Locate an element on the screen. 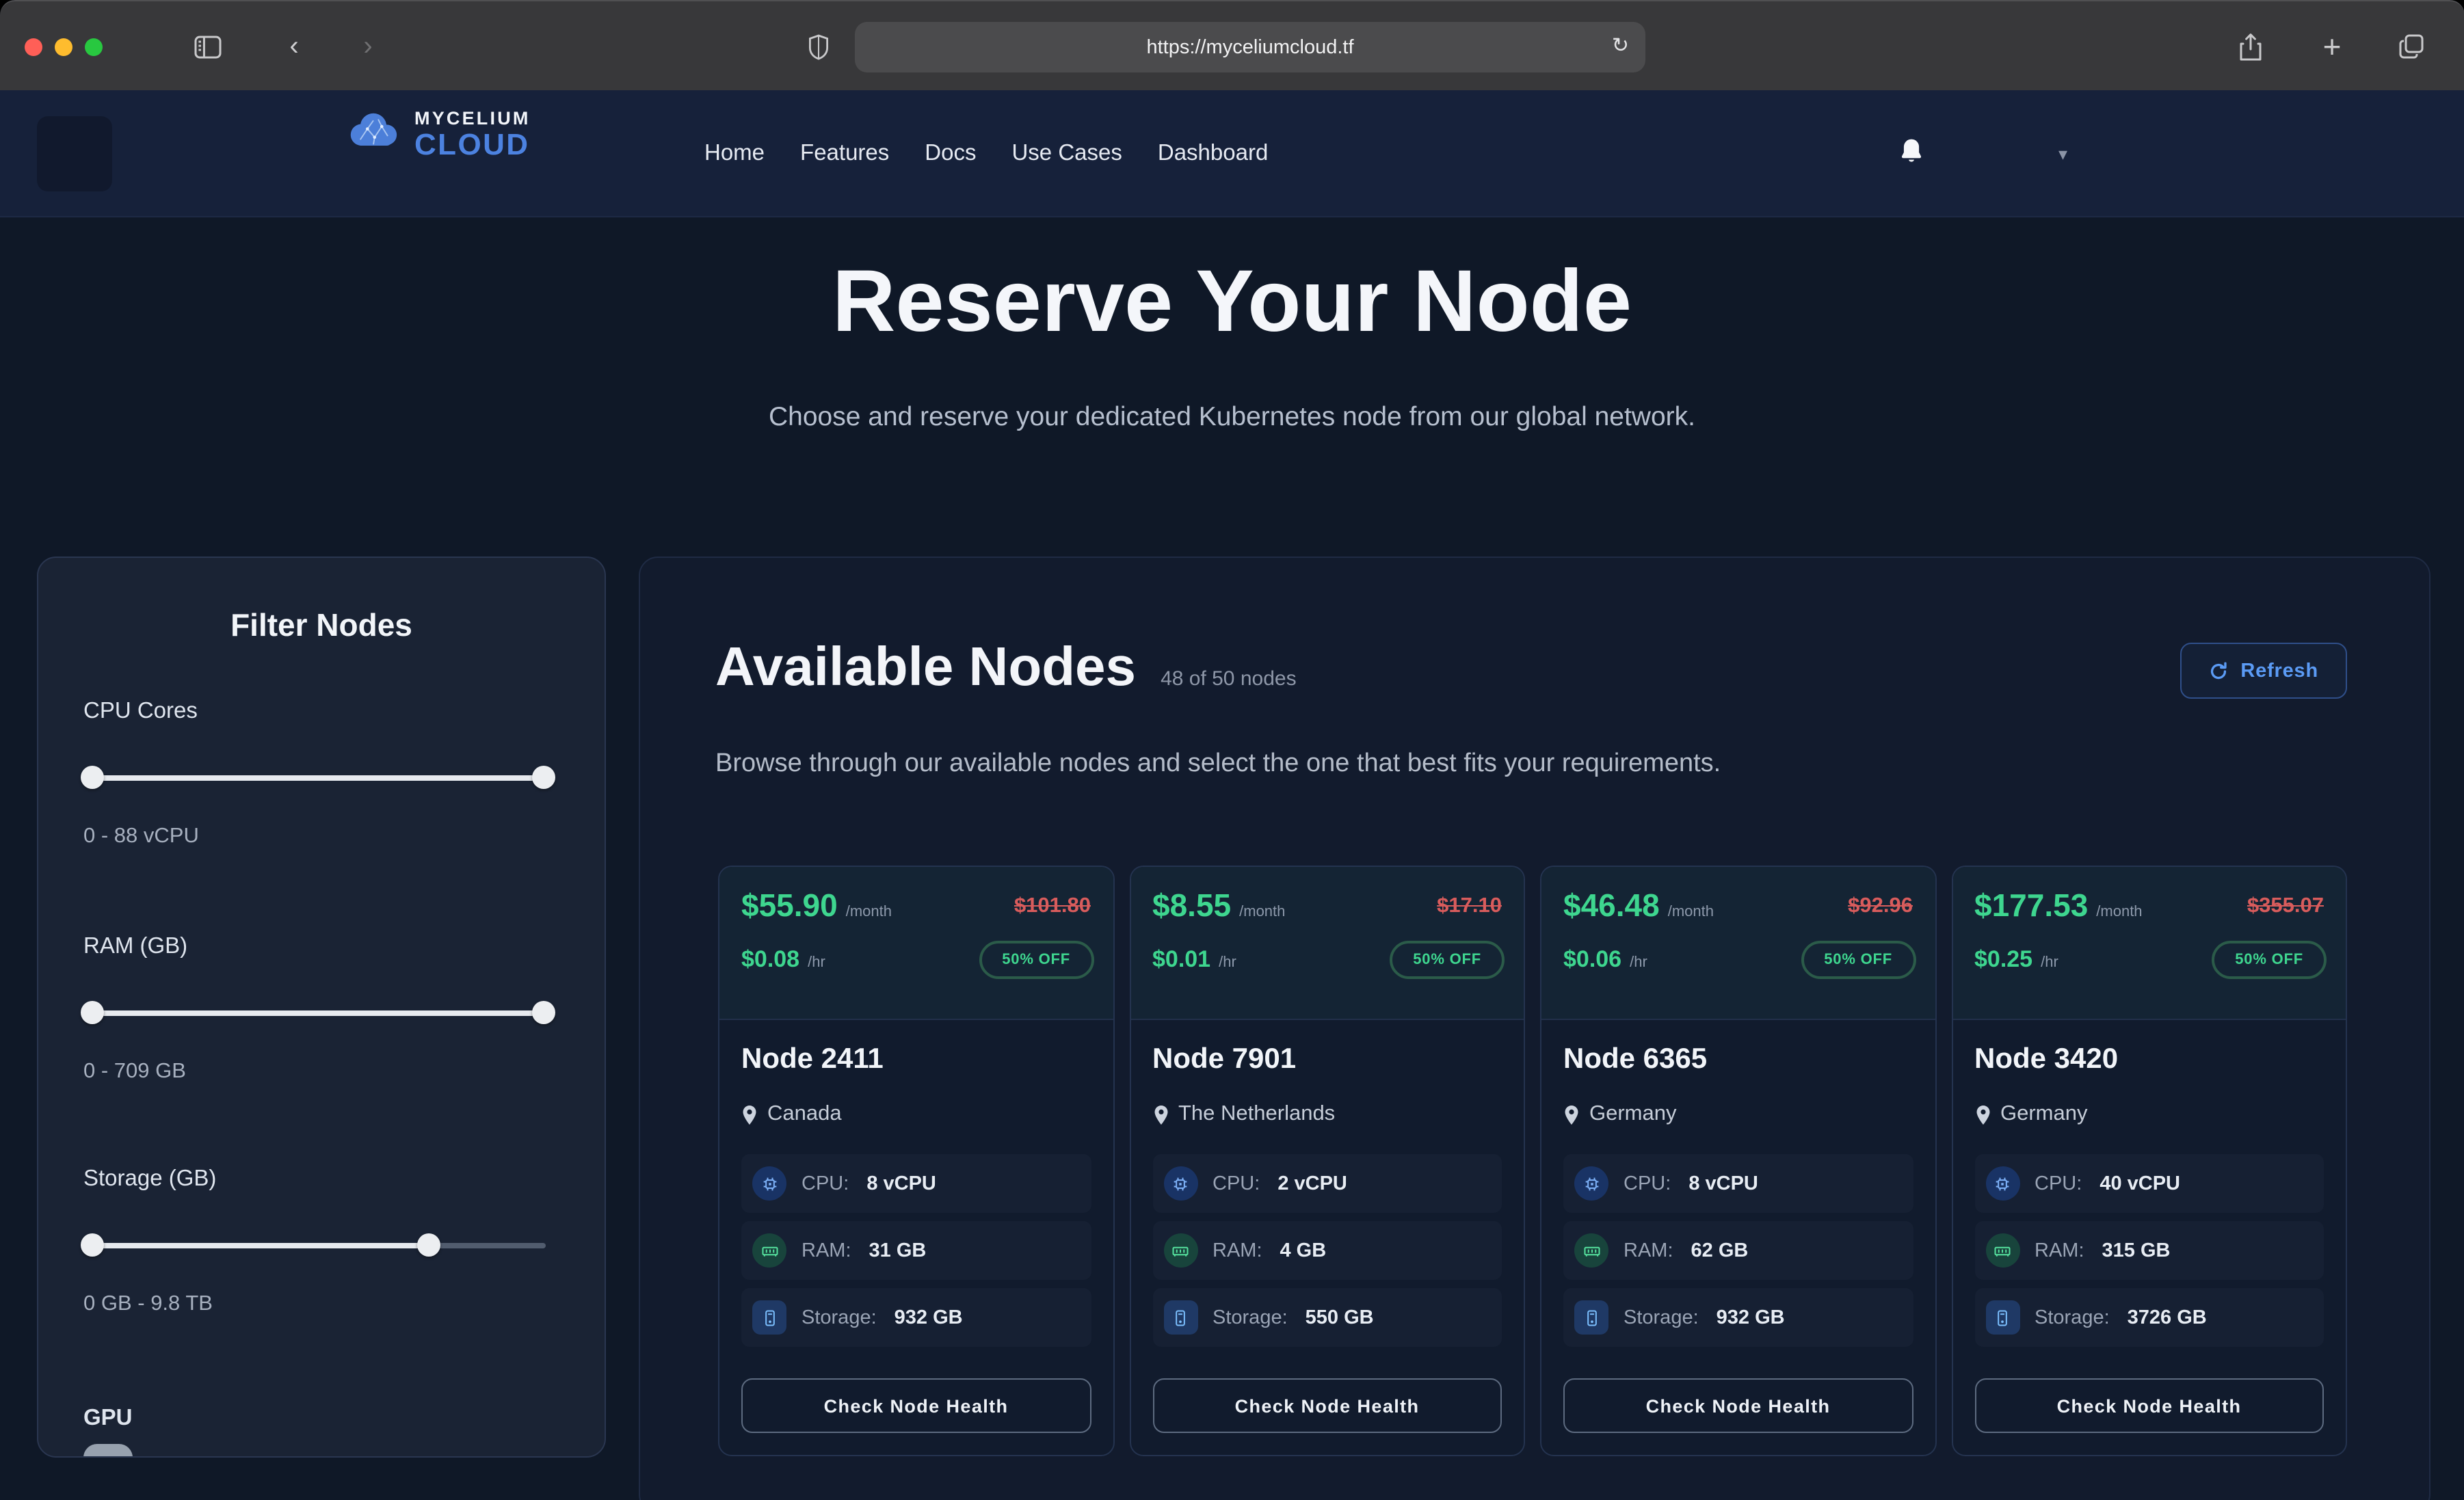 The width and height of the screenshot is (2464, 1500). hourly-price: $0.06 is located at coordinates (1592, 959).